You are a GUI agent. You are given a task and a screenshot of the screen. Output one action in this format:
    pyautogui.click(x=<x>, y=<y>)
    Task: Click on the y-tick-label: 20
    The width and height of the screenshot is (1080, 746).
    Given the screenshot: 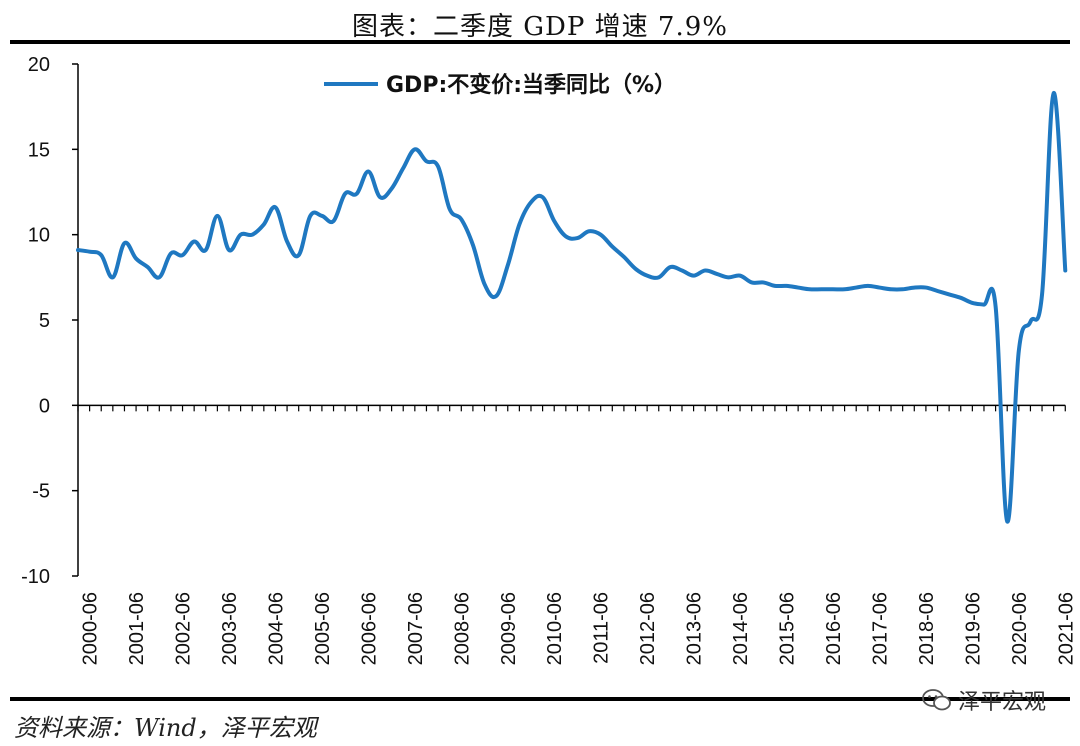 What is the action you would take?
    pyautogui.click(x=39, y=65)
    